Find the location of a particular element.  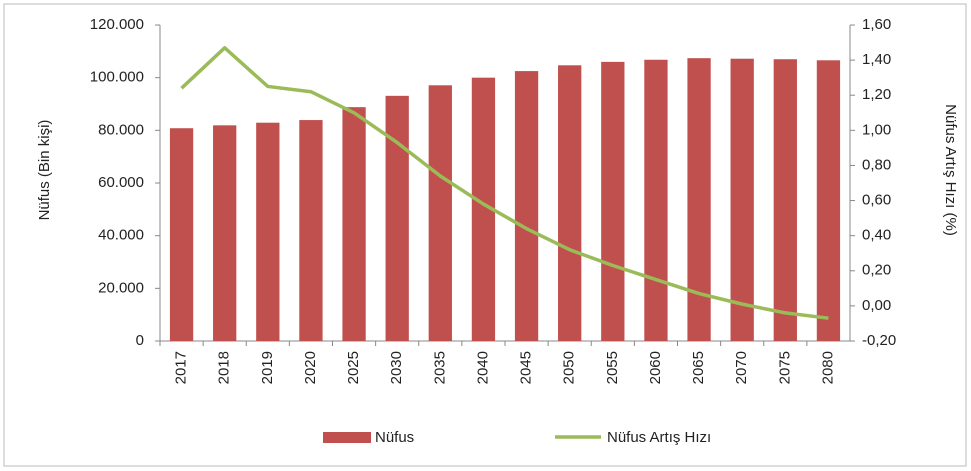

y2-tick-label: 1,00 is located at coordinates (876, 129).